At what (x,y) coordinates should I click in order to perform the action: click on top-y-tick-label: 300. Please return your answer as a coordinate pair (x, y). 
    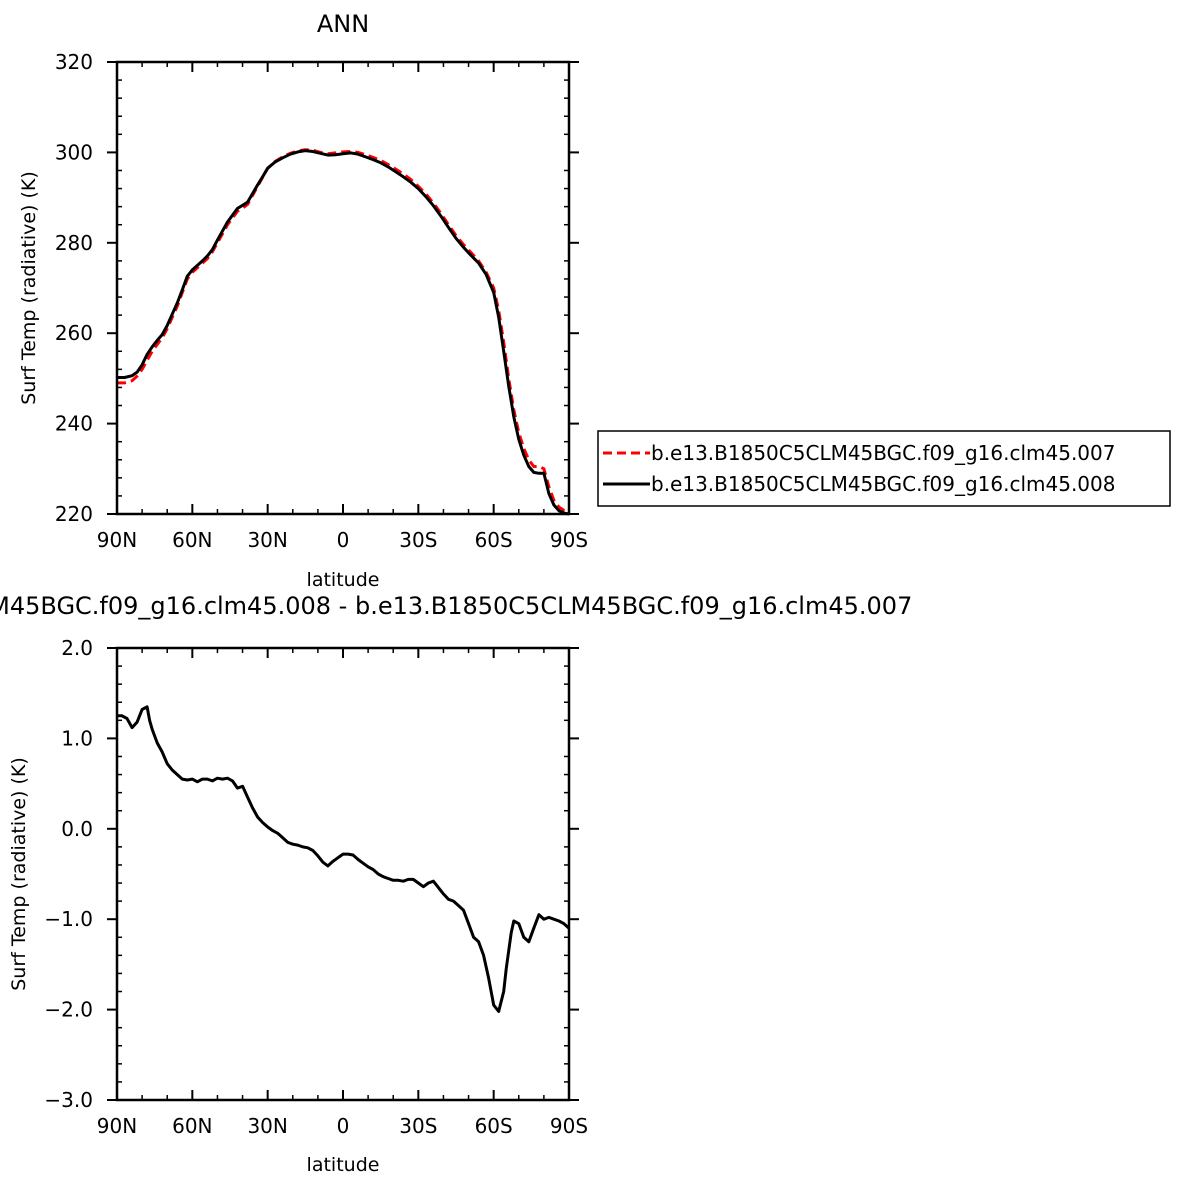
    Looking at the image, I should click on (74, 152).